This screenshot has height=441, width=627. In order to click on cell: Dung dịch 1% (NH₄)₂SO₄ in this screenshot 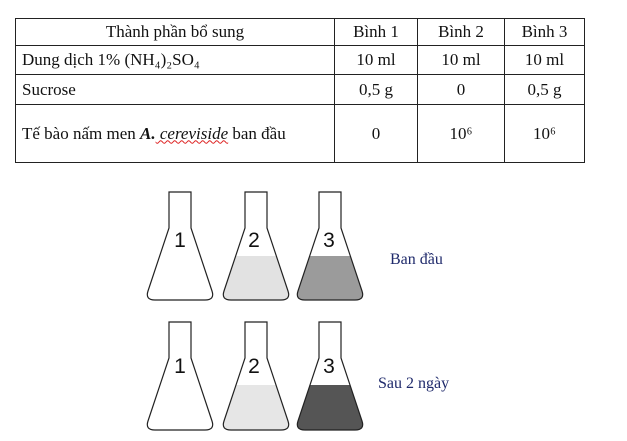, I will do `click(175, 60)`.